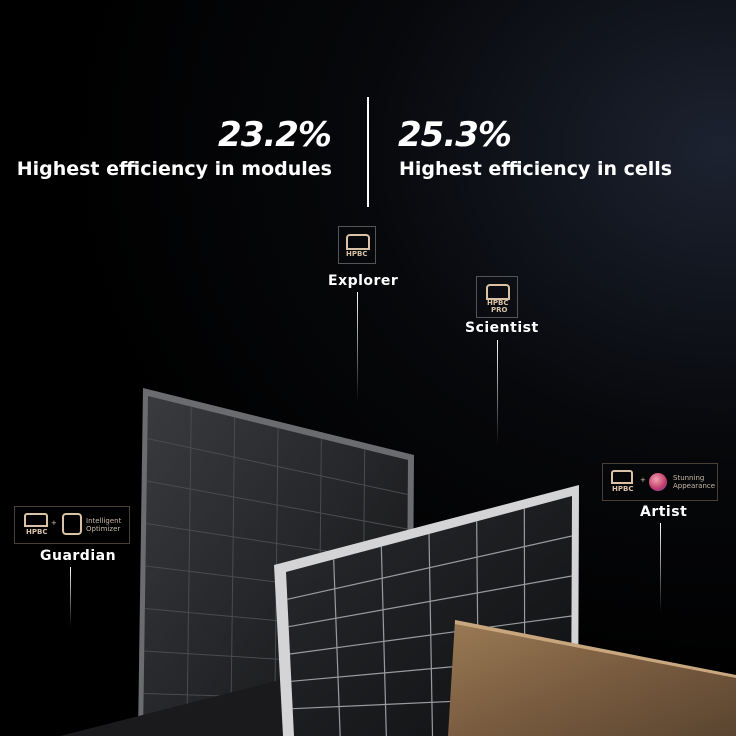 The image size is (736, 736). I want to click on artist-panel, so click(592, 678).